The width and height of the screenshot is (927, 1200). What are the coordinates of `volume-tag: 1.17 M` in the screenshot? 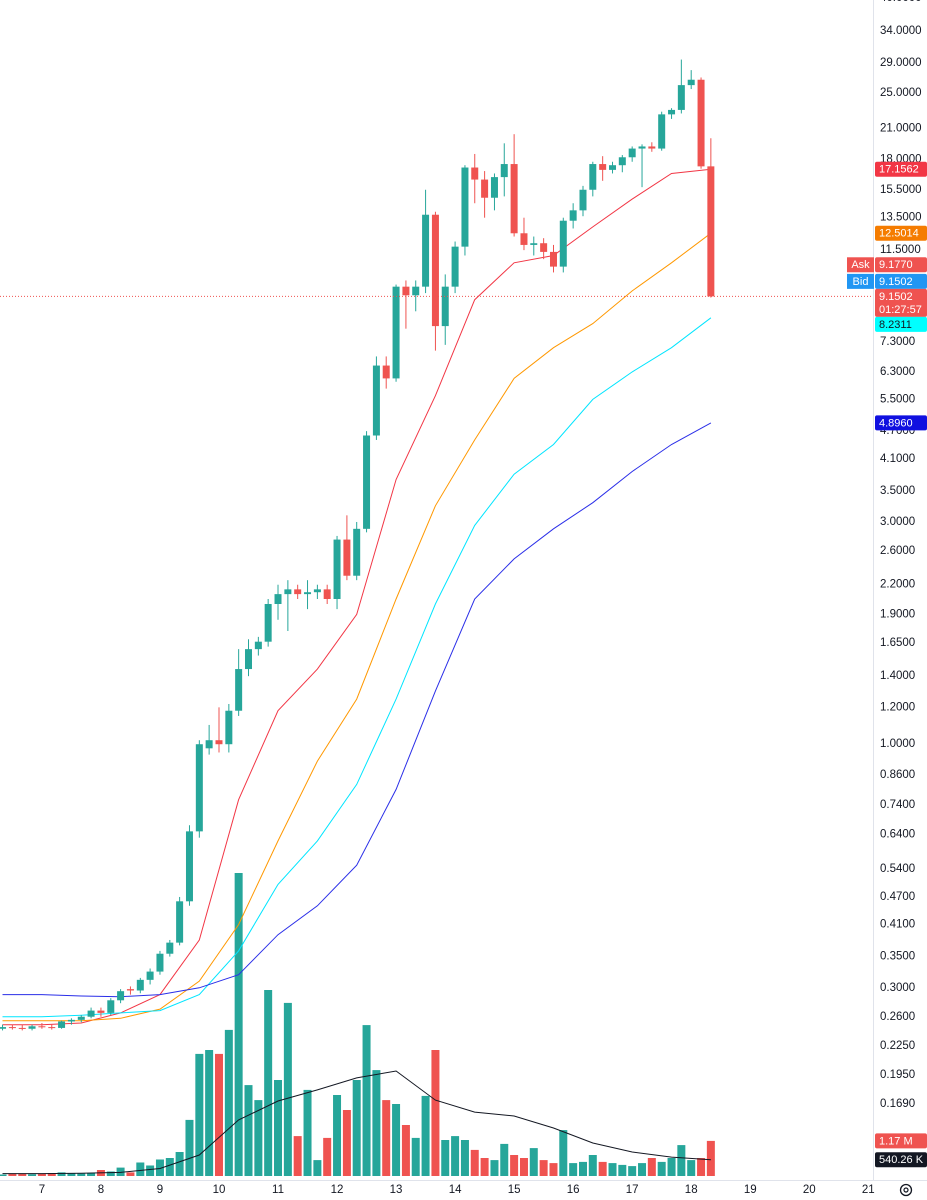 It's located at (901, 1141).